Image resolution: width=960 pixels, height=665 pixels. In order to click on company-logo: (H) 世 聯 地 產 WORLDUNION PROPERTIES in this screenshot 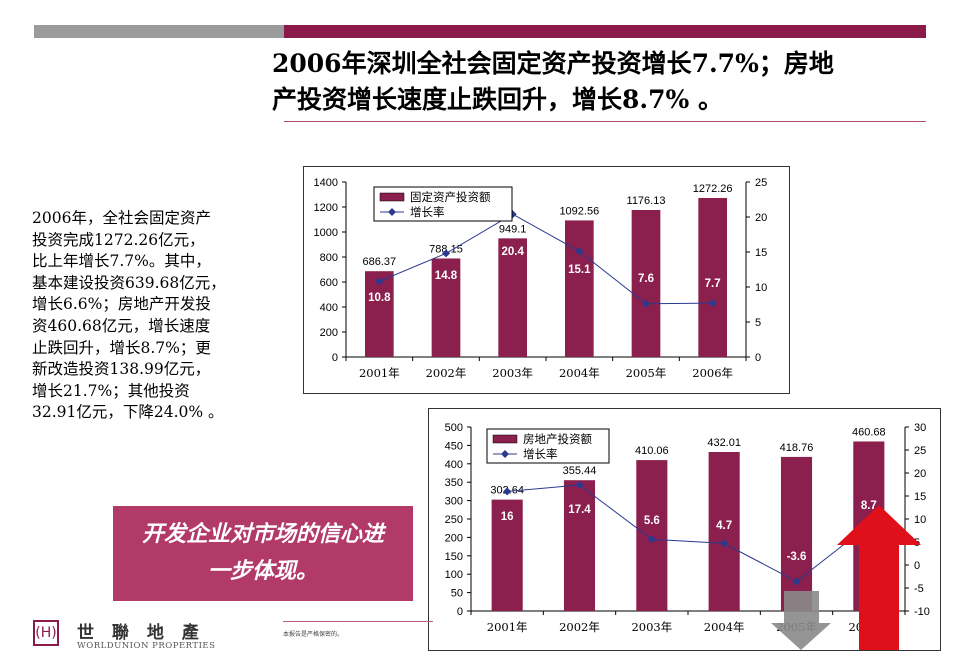, I will do `click(148, 640)`.